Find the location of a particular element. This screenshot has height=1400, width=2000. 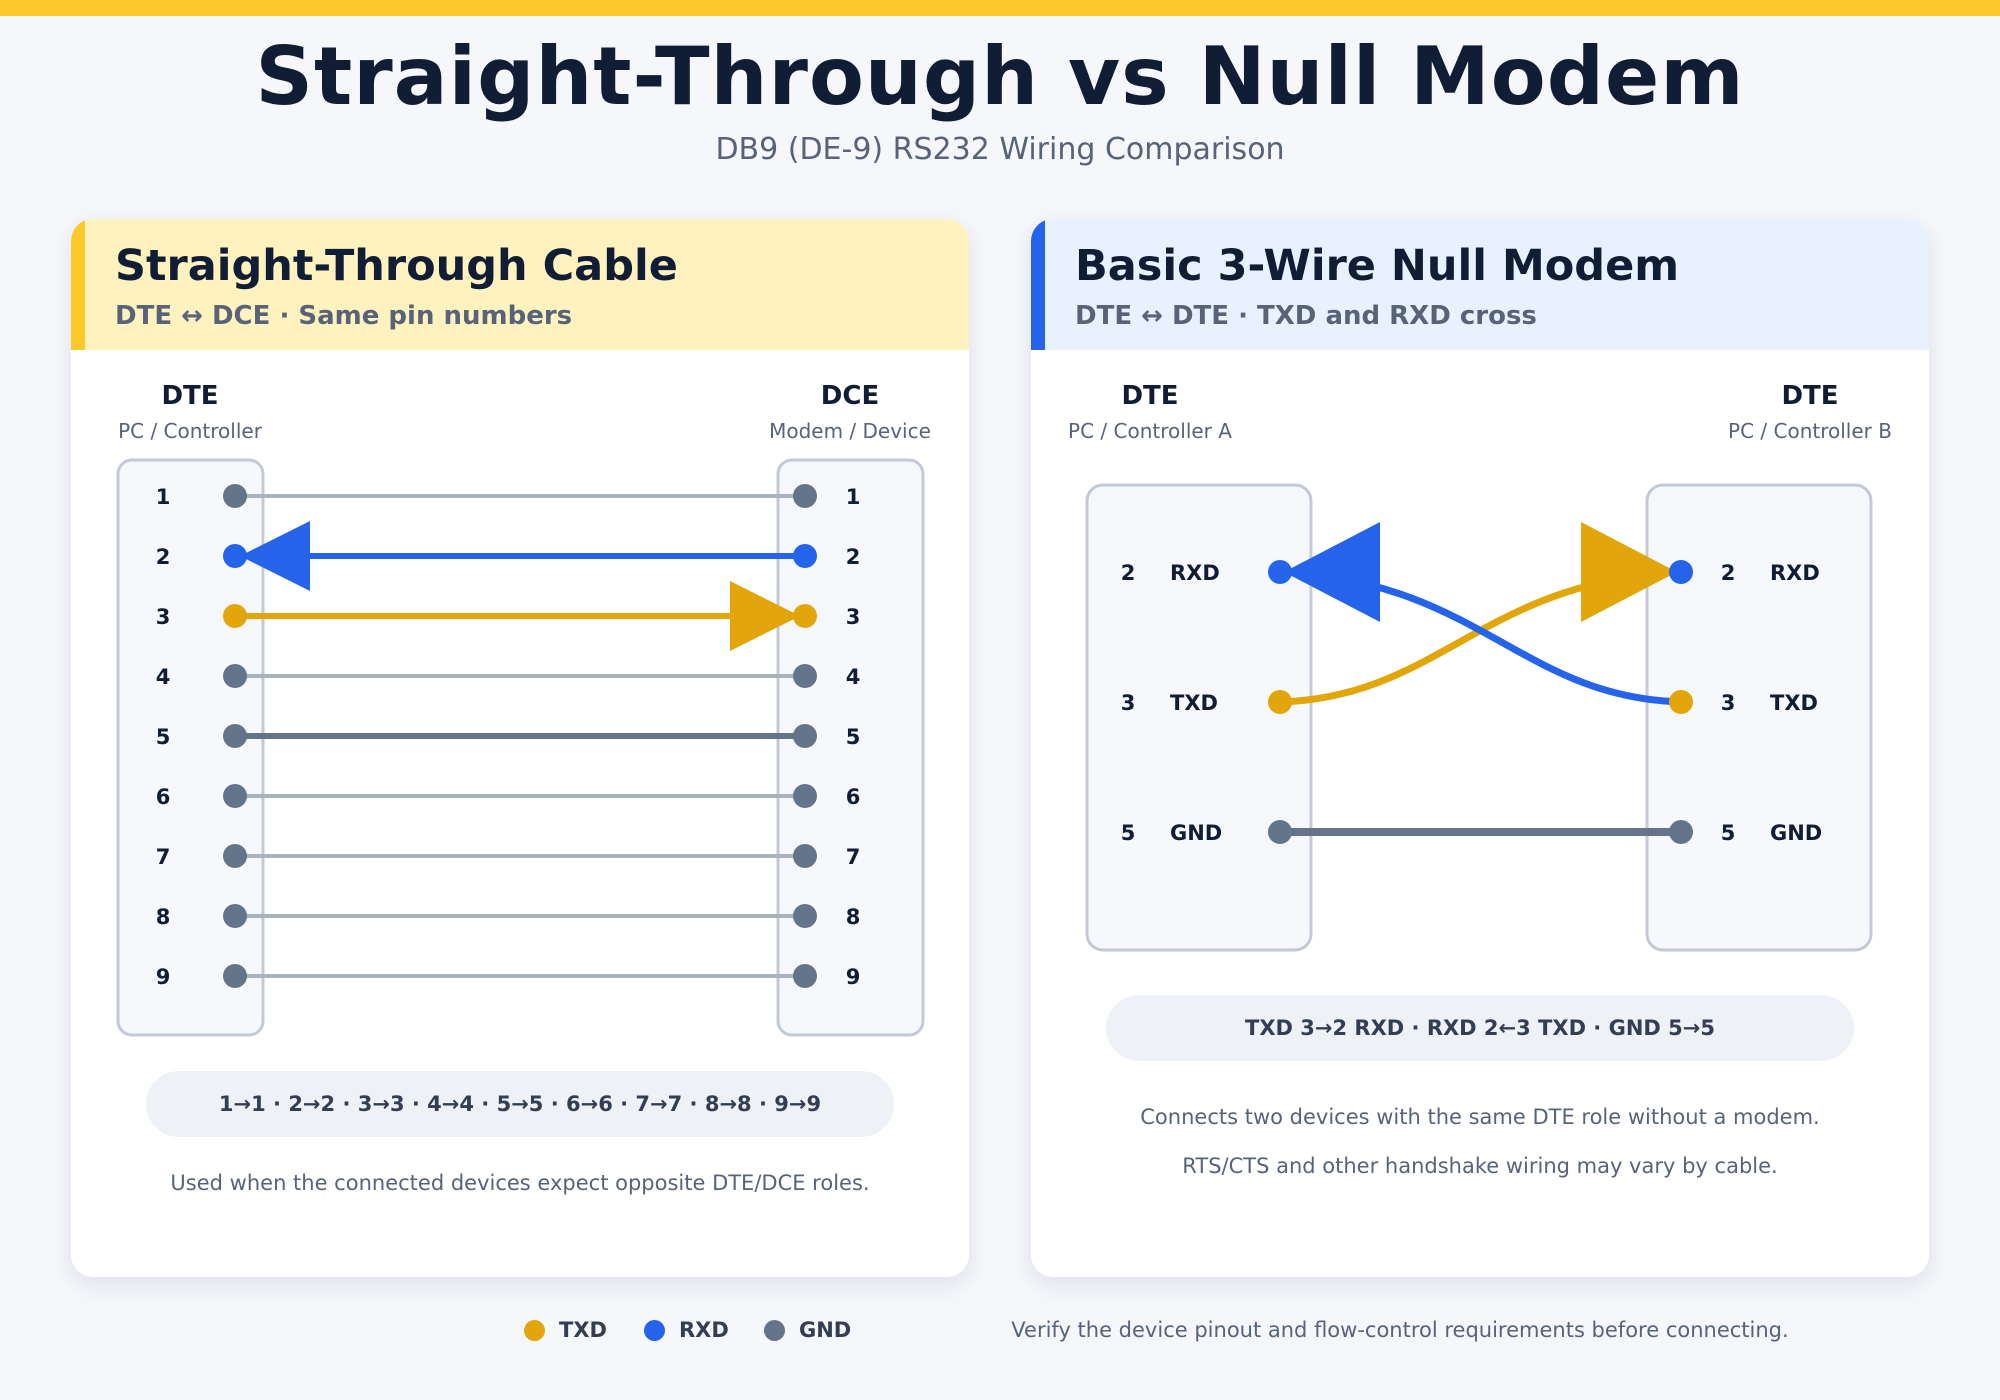

left-pin-number: 7 is located at coordinates (163, 857).